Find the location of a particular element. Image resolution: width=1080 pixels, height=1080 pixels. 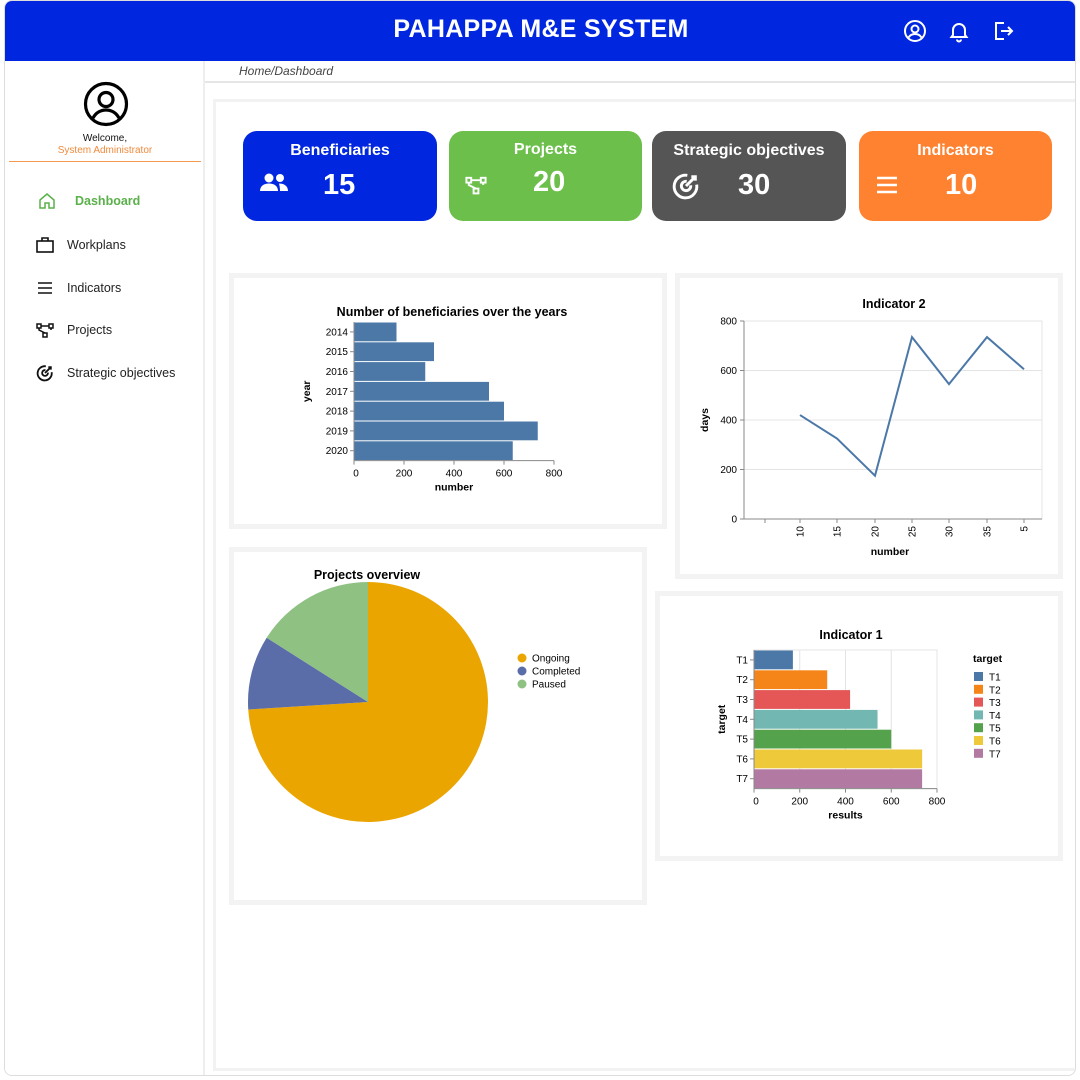

y-tick-label: 2019 is located at coordinates (337, 431).